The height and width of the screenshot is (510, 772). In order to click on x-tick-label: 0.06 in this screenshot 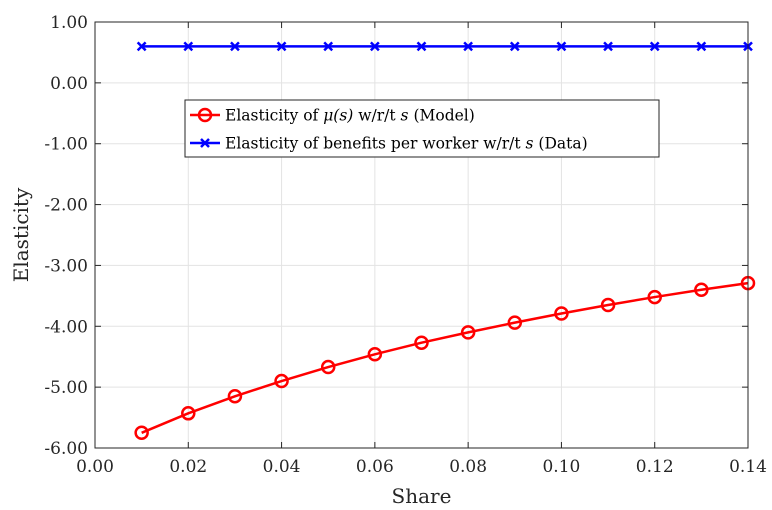, I will do `click(375, 467)`.